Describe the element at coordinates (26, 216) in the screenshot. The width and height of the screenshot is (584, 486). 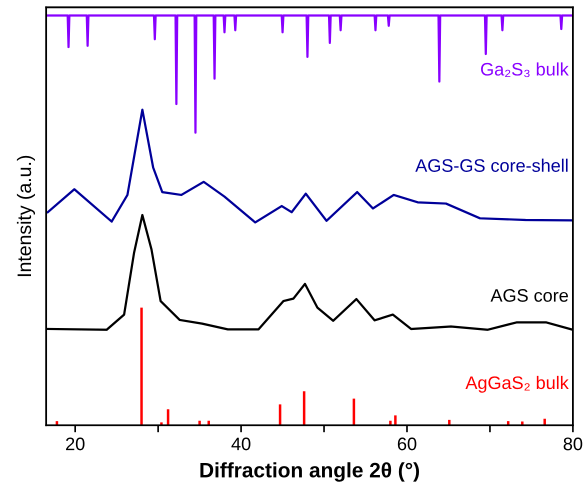
I see `y-axis-title: Intensity (a.u.)` at that location.